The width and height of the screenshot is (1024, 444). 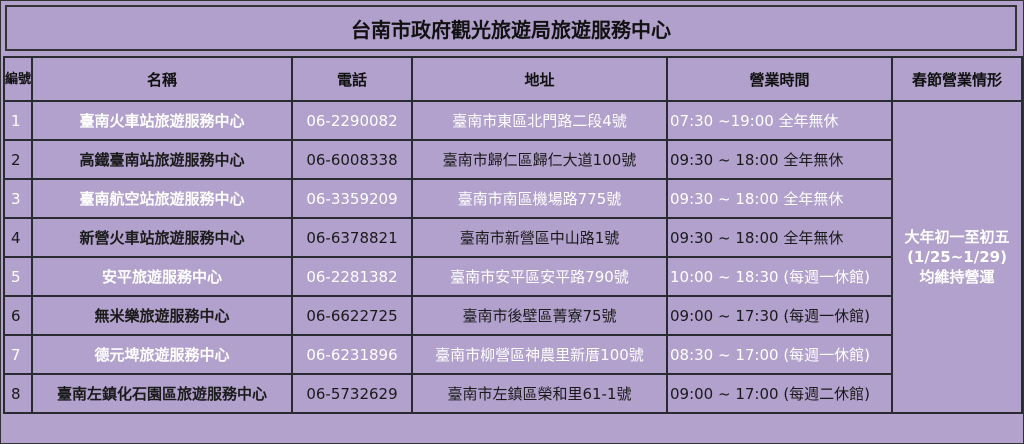 I want to click on header-name: 名稱, so click(x=162, y=79).